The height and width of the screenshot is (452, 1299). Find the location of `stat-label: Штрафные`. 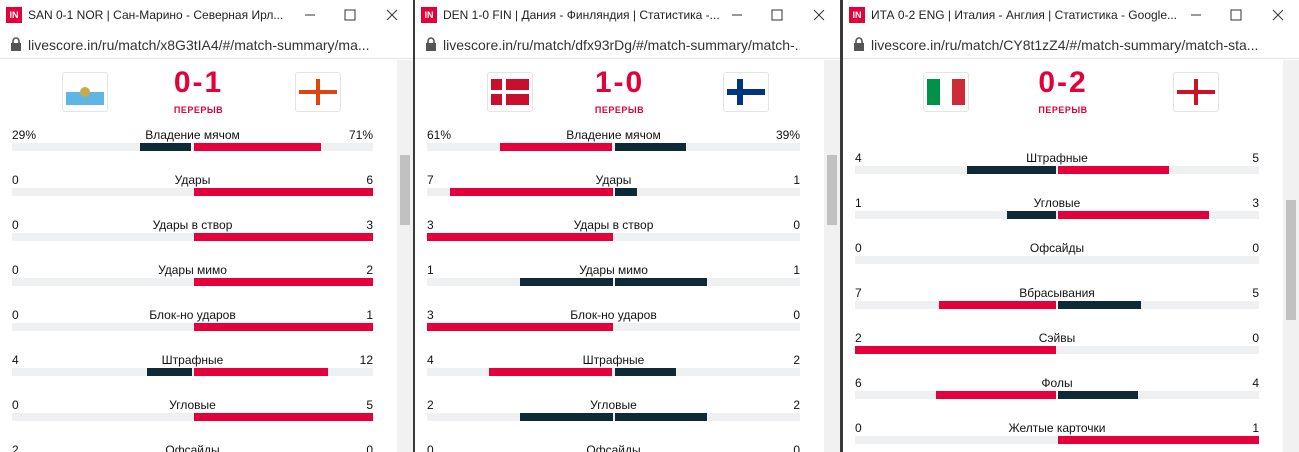

stat-label: Штрафные is located at coordinates (613, 360).